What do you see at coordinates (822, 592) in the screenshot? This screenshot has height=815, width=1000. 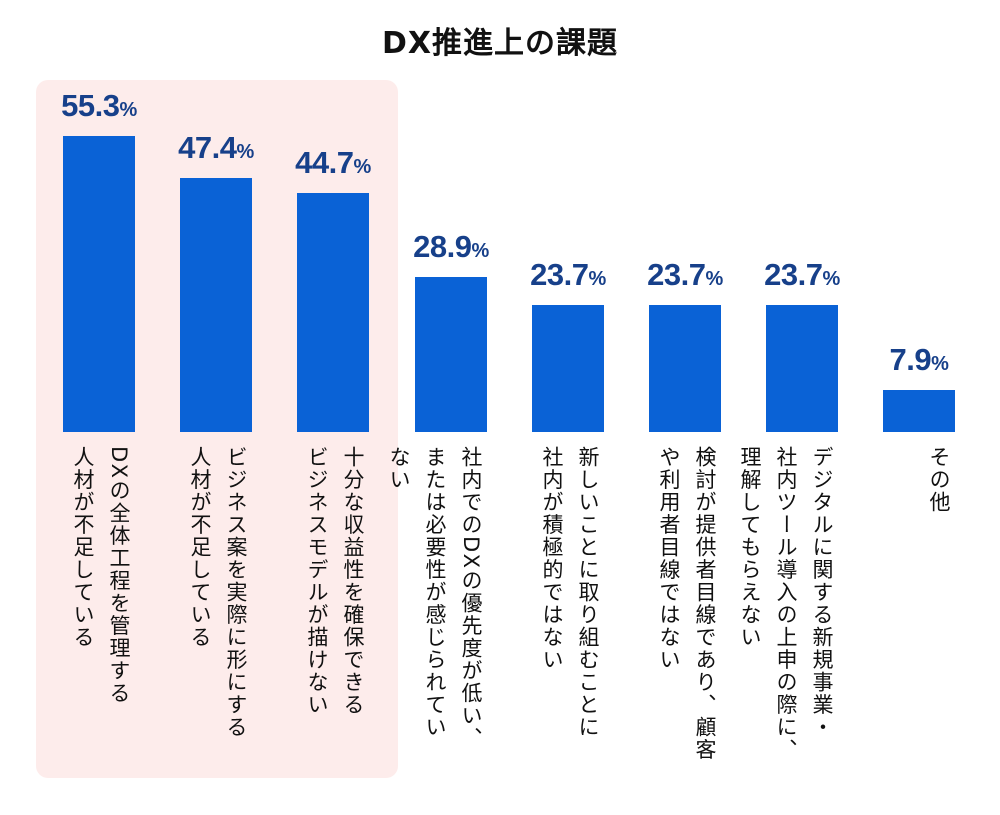 I see `category-label-line: デジタルに関する新規事業・` at bounding box center [822, 592].